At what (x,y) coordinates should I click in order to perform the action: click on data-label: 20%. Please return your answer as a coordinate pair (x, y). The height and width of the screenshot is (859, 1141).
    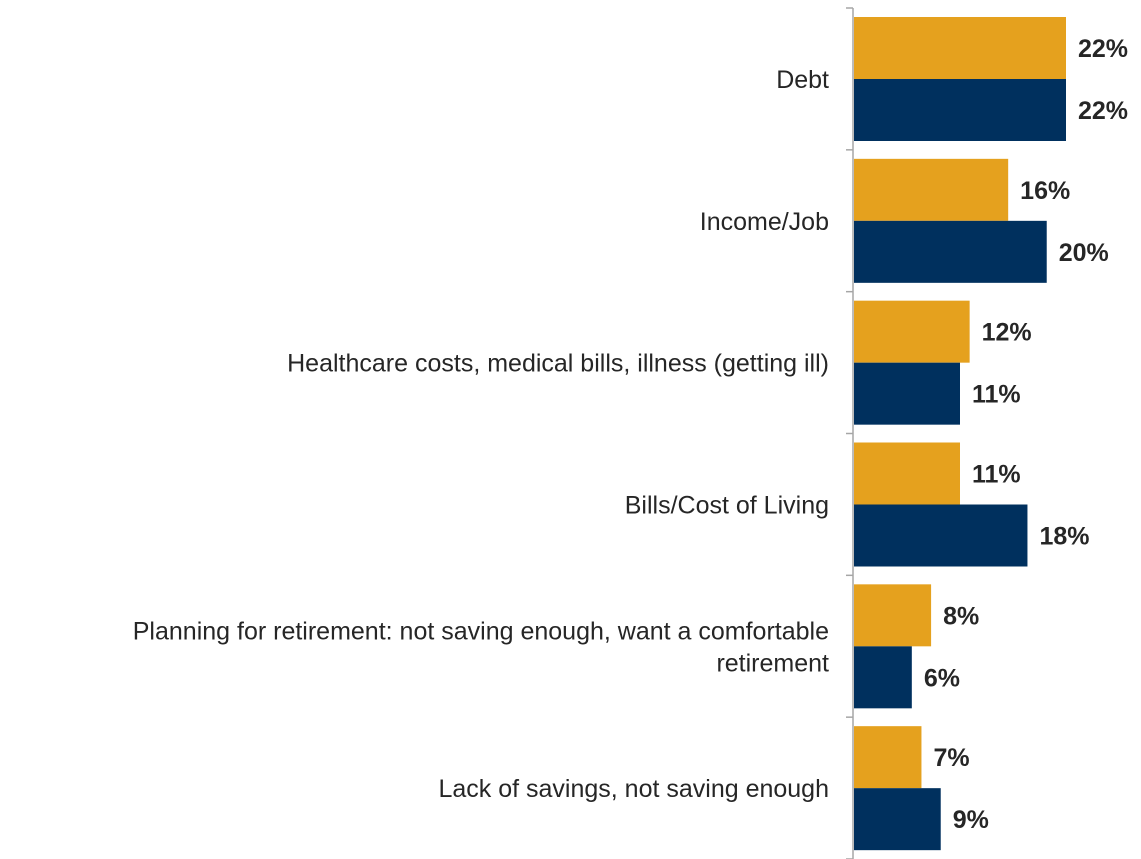
    Looking at the image, I should click on (1084, 253).